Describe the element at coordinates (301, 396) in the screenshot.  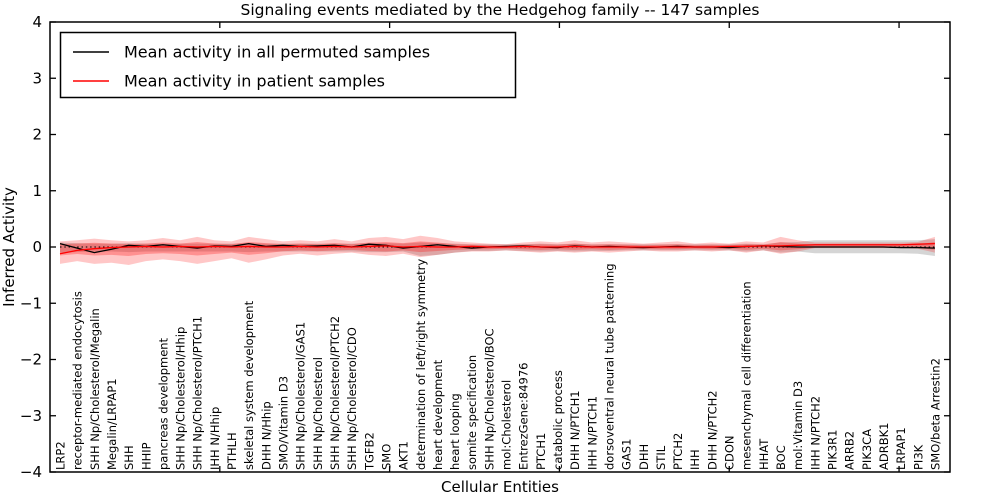
I see `x-category-label: SHH Np/Cholesterol/GAS1` at that location.